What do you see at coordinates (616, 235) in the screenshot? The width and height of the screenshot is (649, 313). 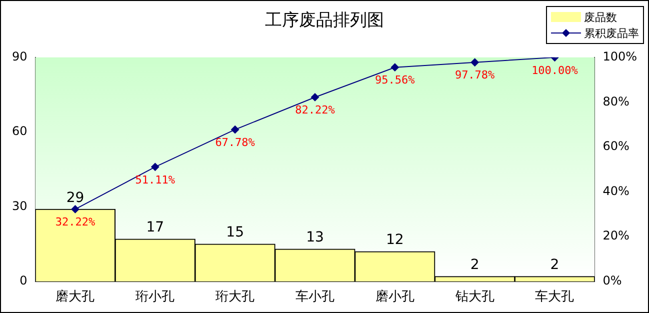 I see `y2-tick-label: 20%` at bounding box center [616, 235].